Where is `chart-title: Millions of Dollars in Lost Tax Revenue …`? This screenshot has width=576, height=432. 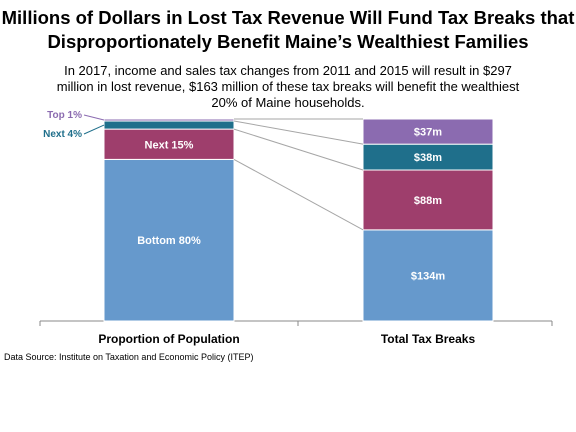
chart-title: Millions of Dollars in Lost Tax Revenue … is located at coordinates (288, 30).